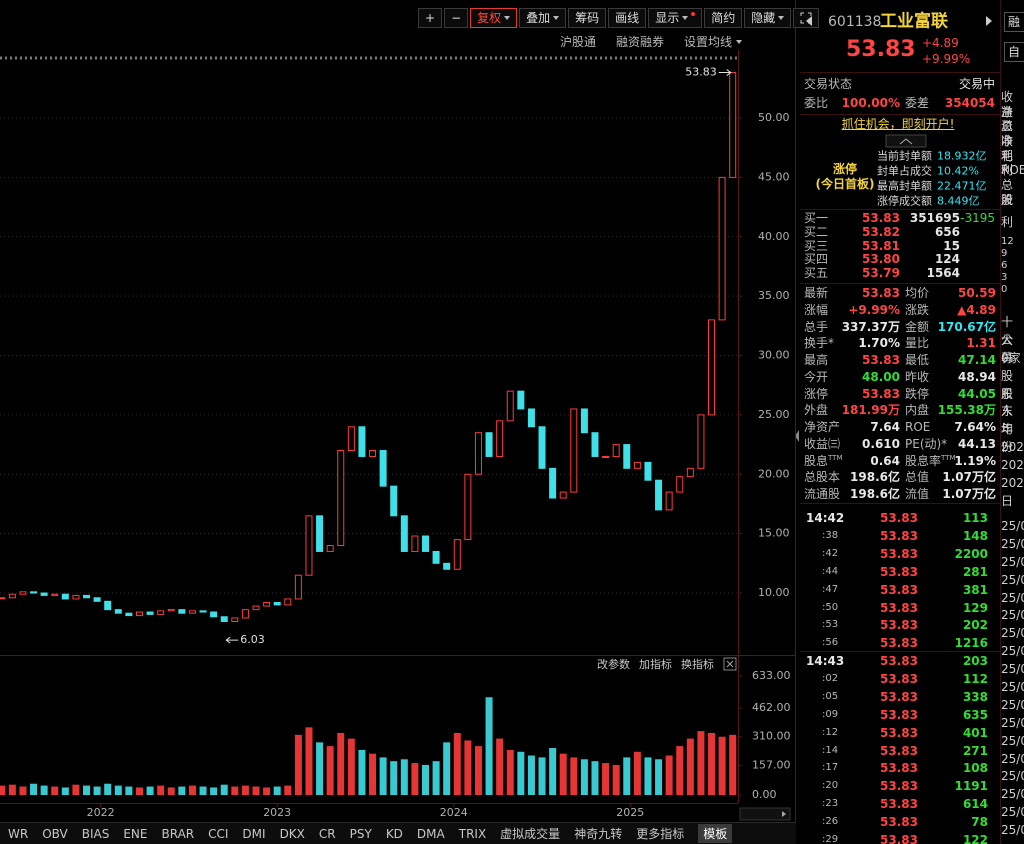  Describe the element at coordinates (822, 443) in the screenshot. I see `stat-label: 收益㈢` at that location.